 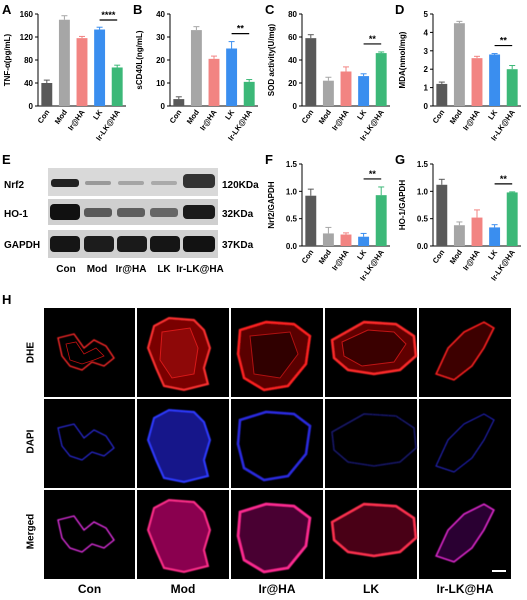 I want to click on wb-band-gapdh-con, so click(x=65, y=244).